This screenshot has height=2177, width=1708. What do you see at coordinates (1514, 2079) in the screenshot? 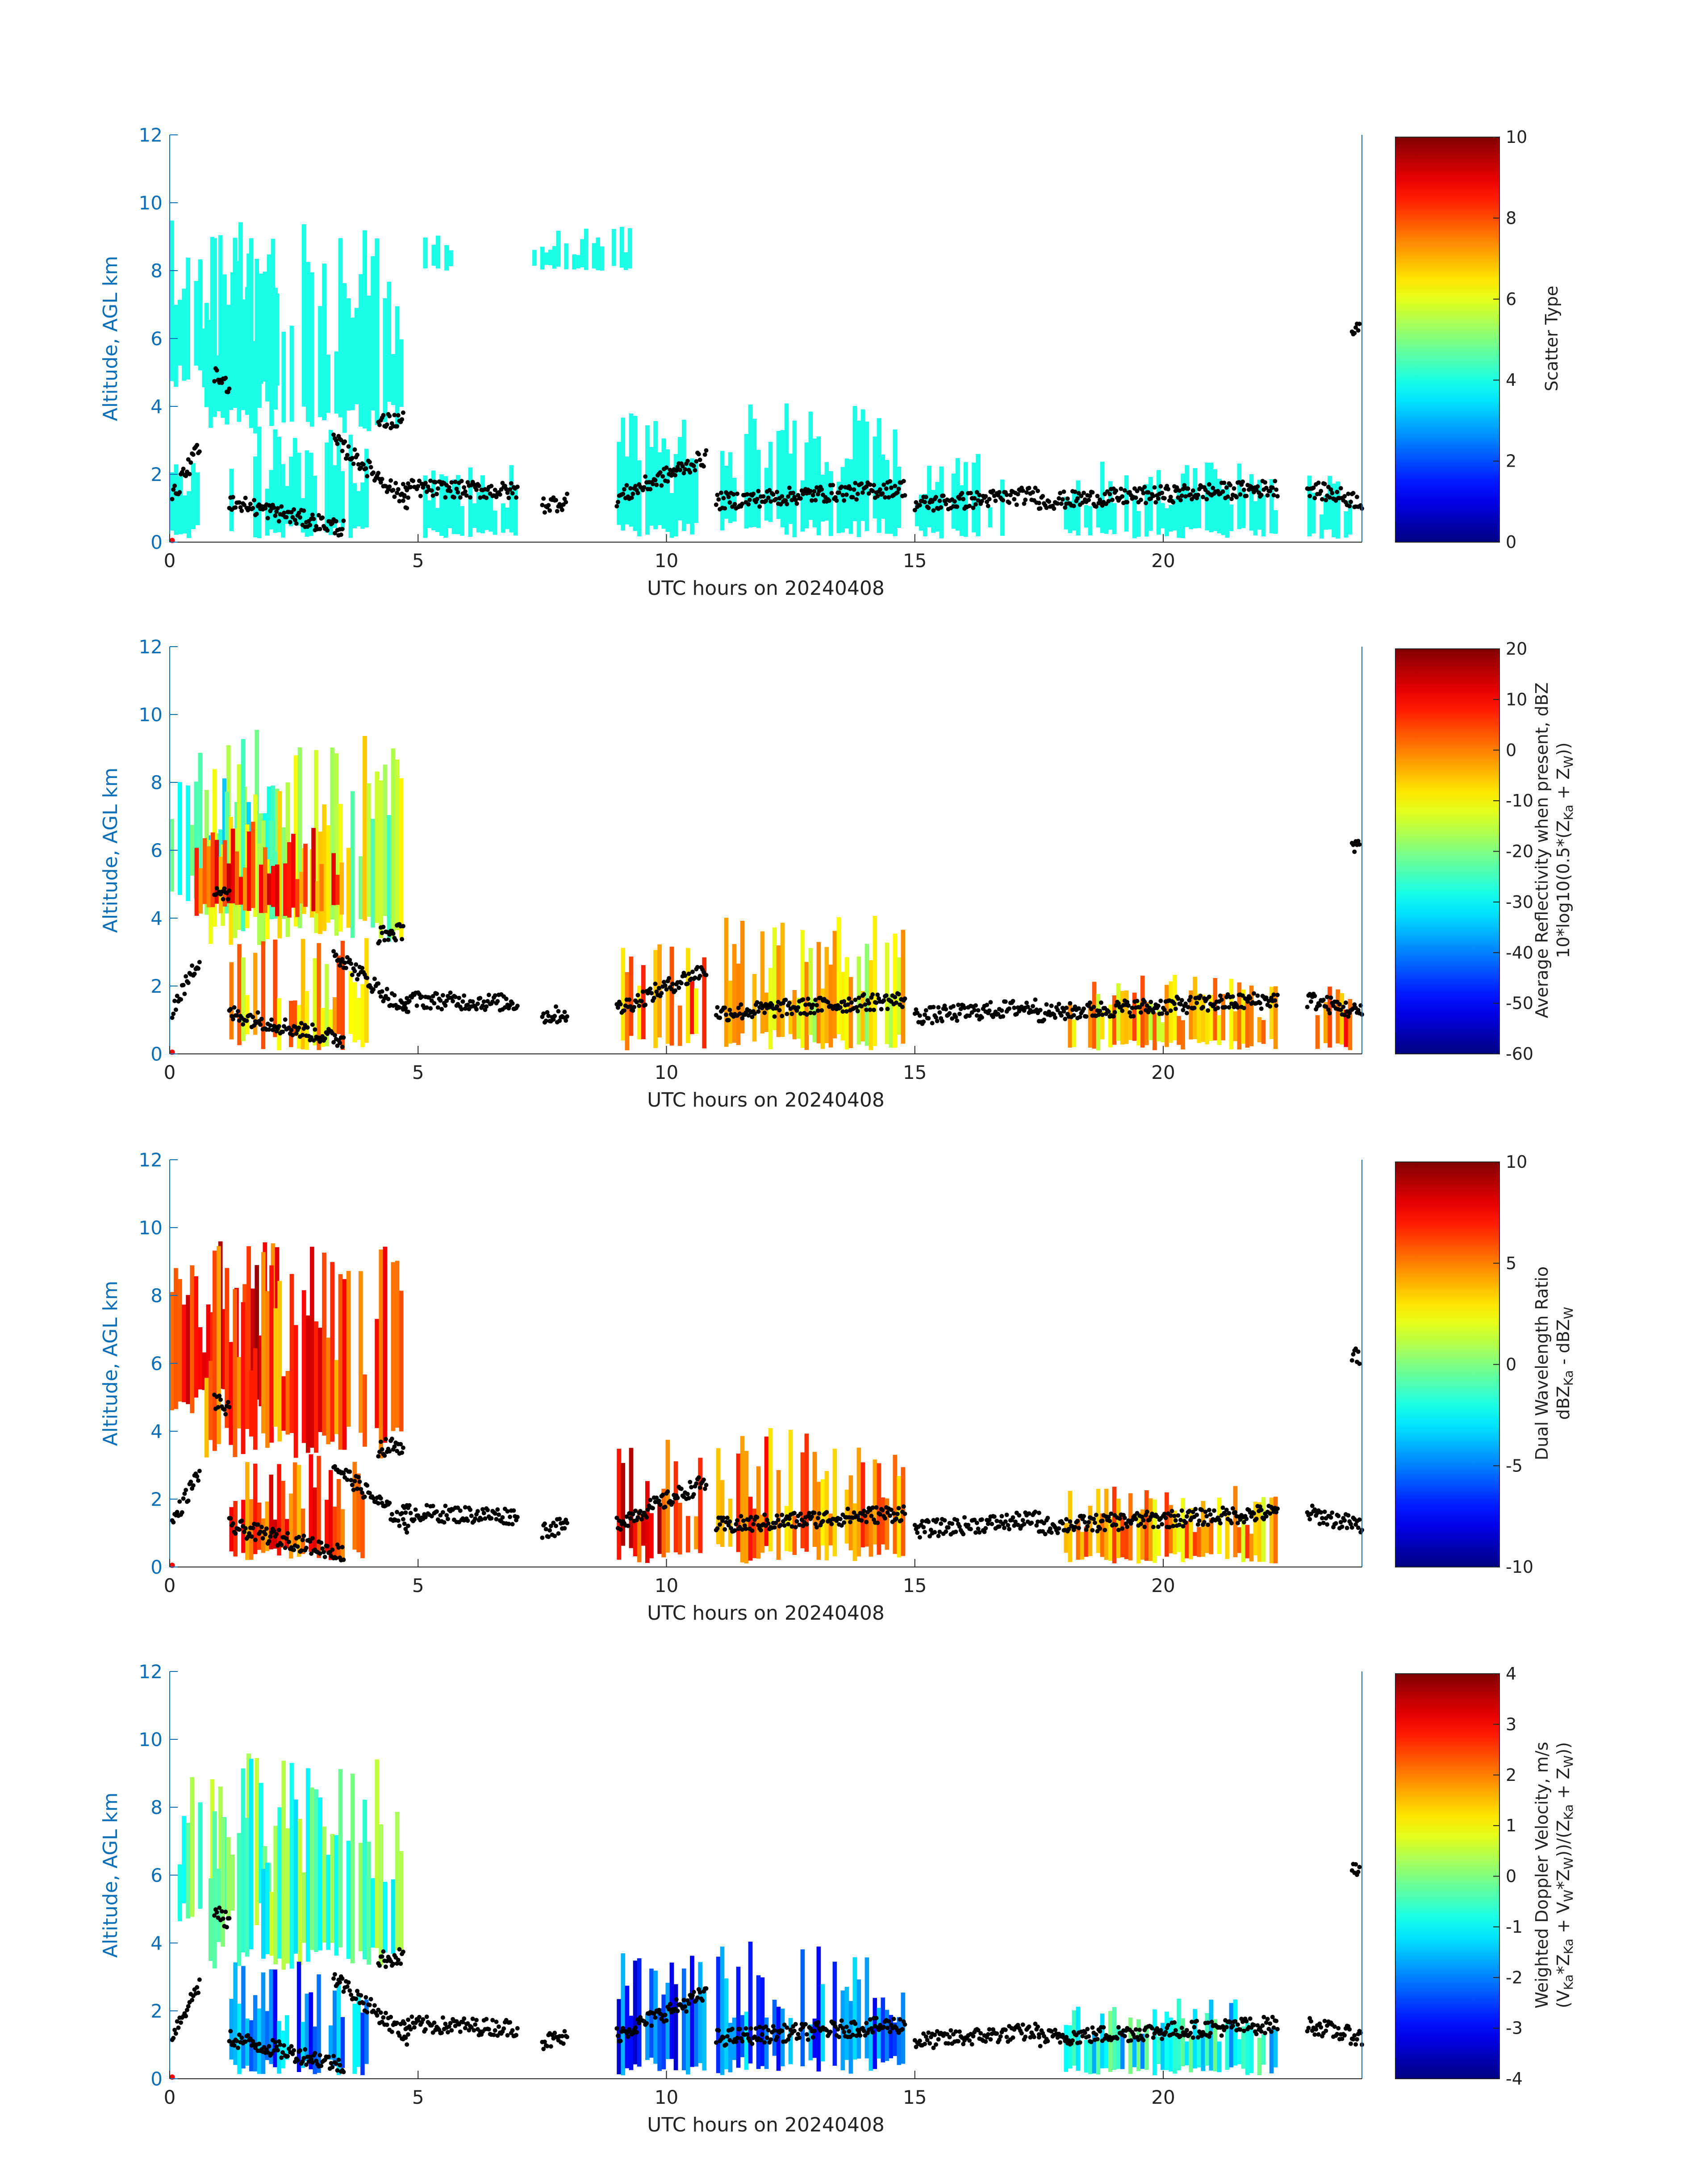
I see `colorbar-tick-label: -4` at bounding box center [1514, 2079].